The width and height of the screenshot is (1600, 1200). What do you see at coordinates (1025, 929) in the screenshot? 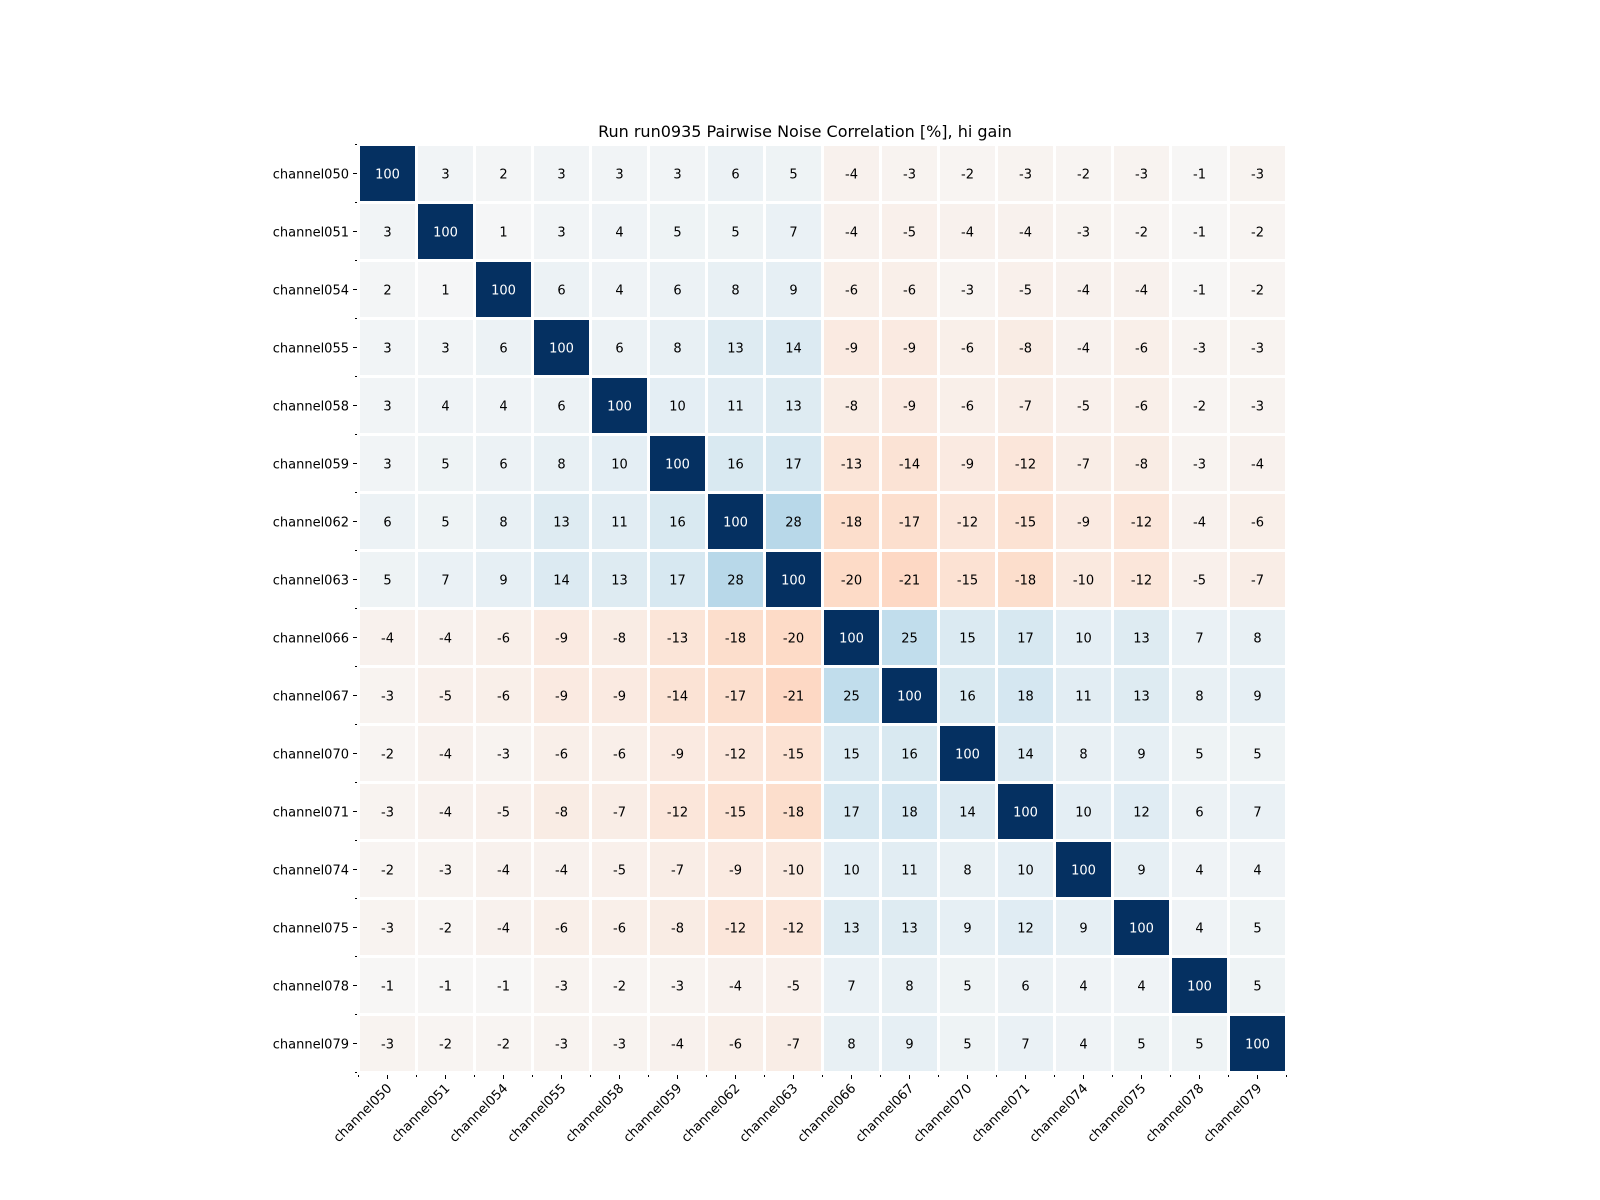
I see `cell-value-label: 12` at bounding box center [1025, 929].